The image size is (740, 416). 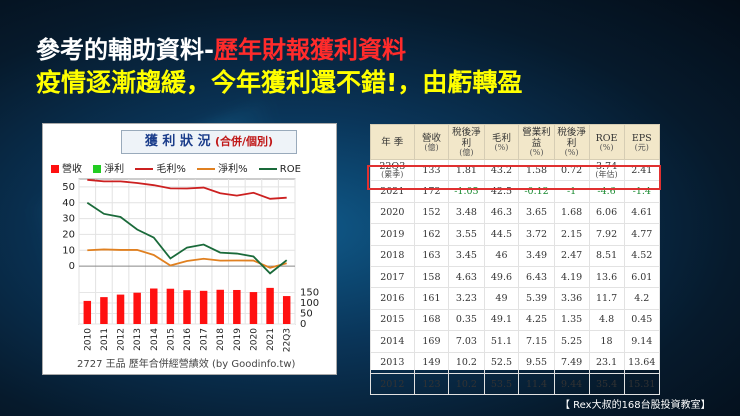 What do you see at coordinates (187, 189) in the screenshot?
I see `gross-margin-line` at bounding box center [187, 189].